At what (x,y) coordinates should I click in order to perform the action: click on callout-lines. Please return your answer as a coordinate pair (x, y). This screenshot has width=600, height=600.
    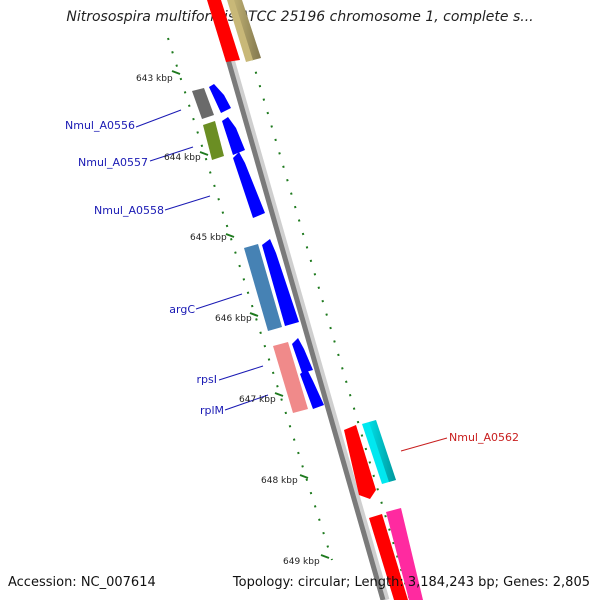
    Looking at the image, I should click on (202, 260).